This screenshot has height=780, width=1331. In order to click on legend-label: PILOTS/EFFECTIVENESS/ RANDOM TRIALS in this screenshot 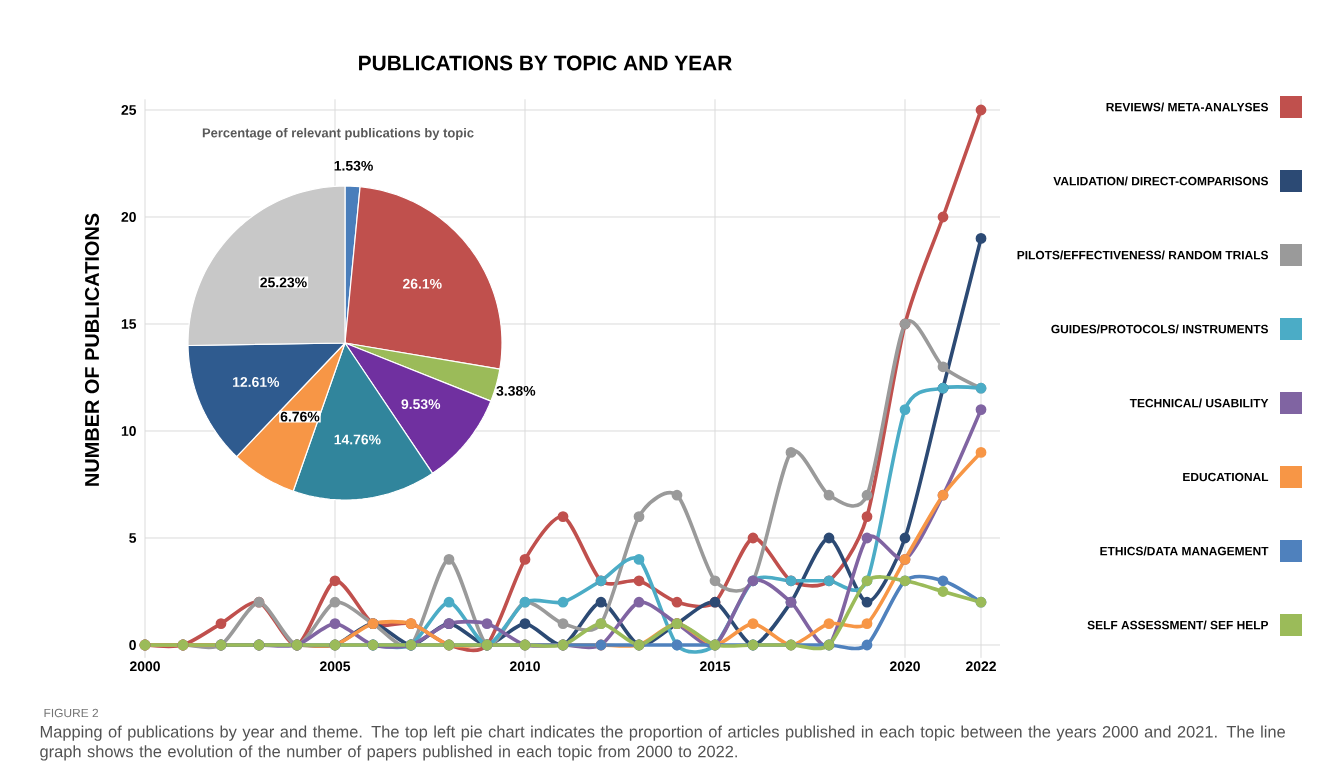, I will do `click(1143, 255)`.